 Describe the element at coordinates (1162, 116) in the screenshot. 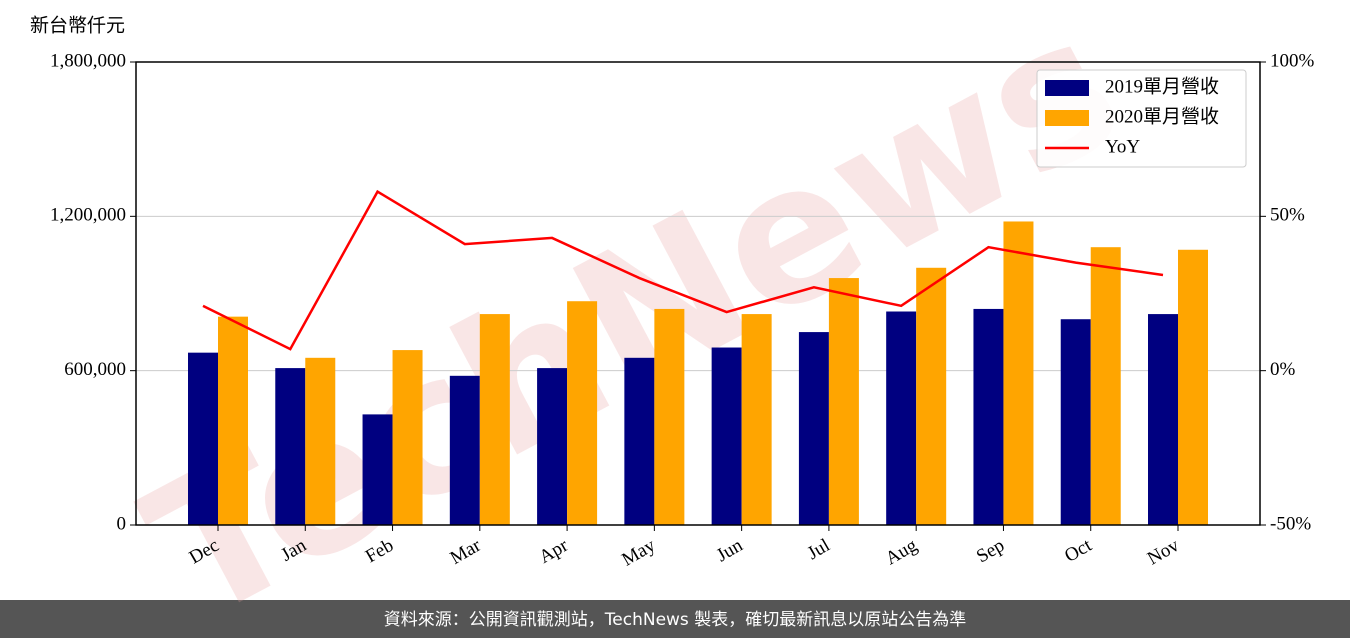

I see `legend-label: 2020單月營收` at that location.